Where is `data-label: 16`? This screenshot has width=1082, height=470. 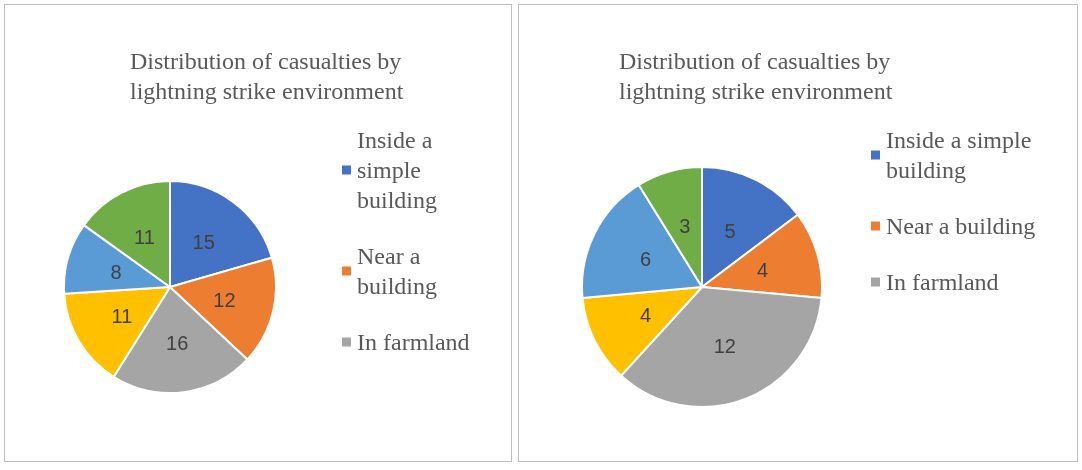
data-label: 16 is located at coordinates (177, 342).